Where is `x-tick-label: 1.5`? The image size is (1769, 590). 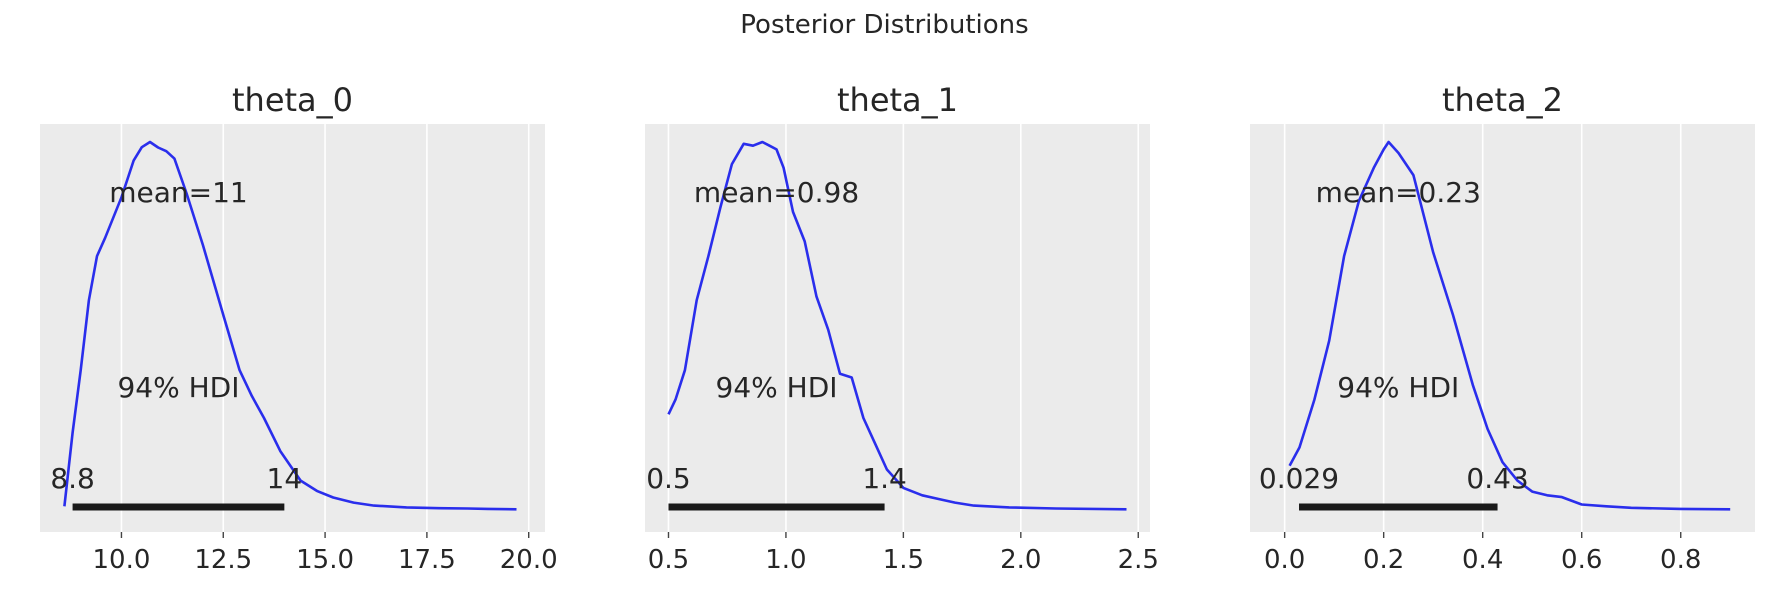
x-tick-label: 1.5 is located at coordinates (903, 560).